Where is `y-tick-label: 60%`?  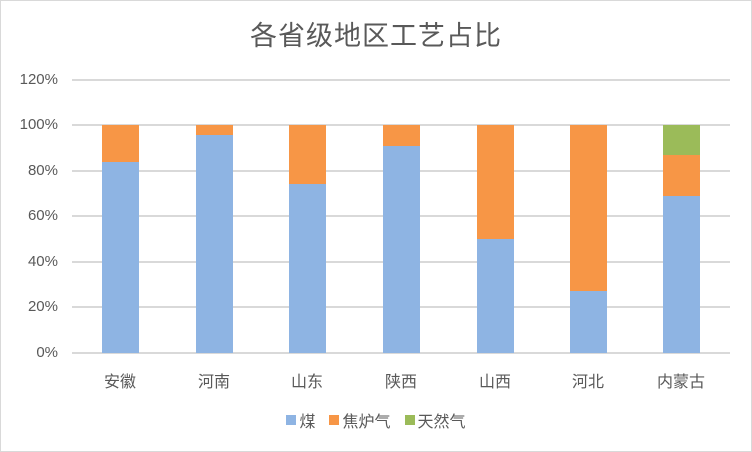 y-tick-label: 60% is located at coordinates (42, 216).